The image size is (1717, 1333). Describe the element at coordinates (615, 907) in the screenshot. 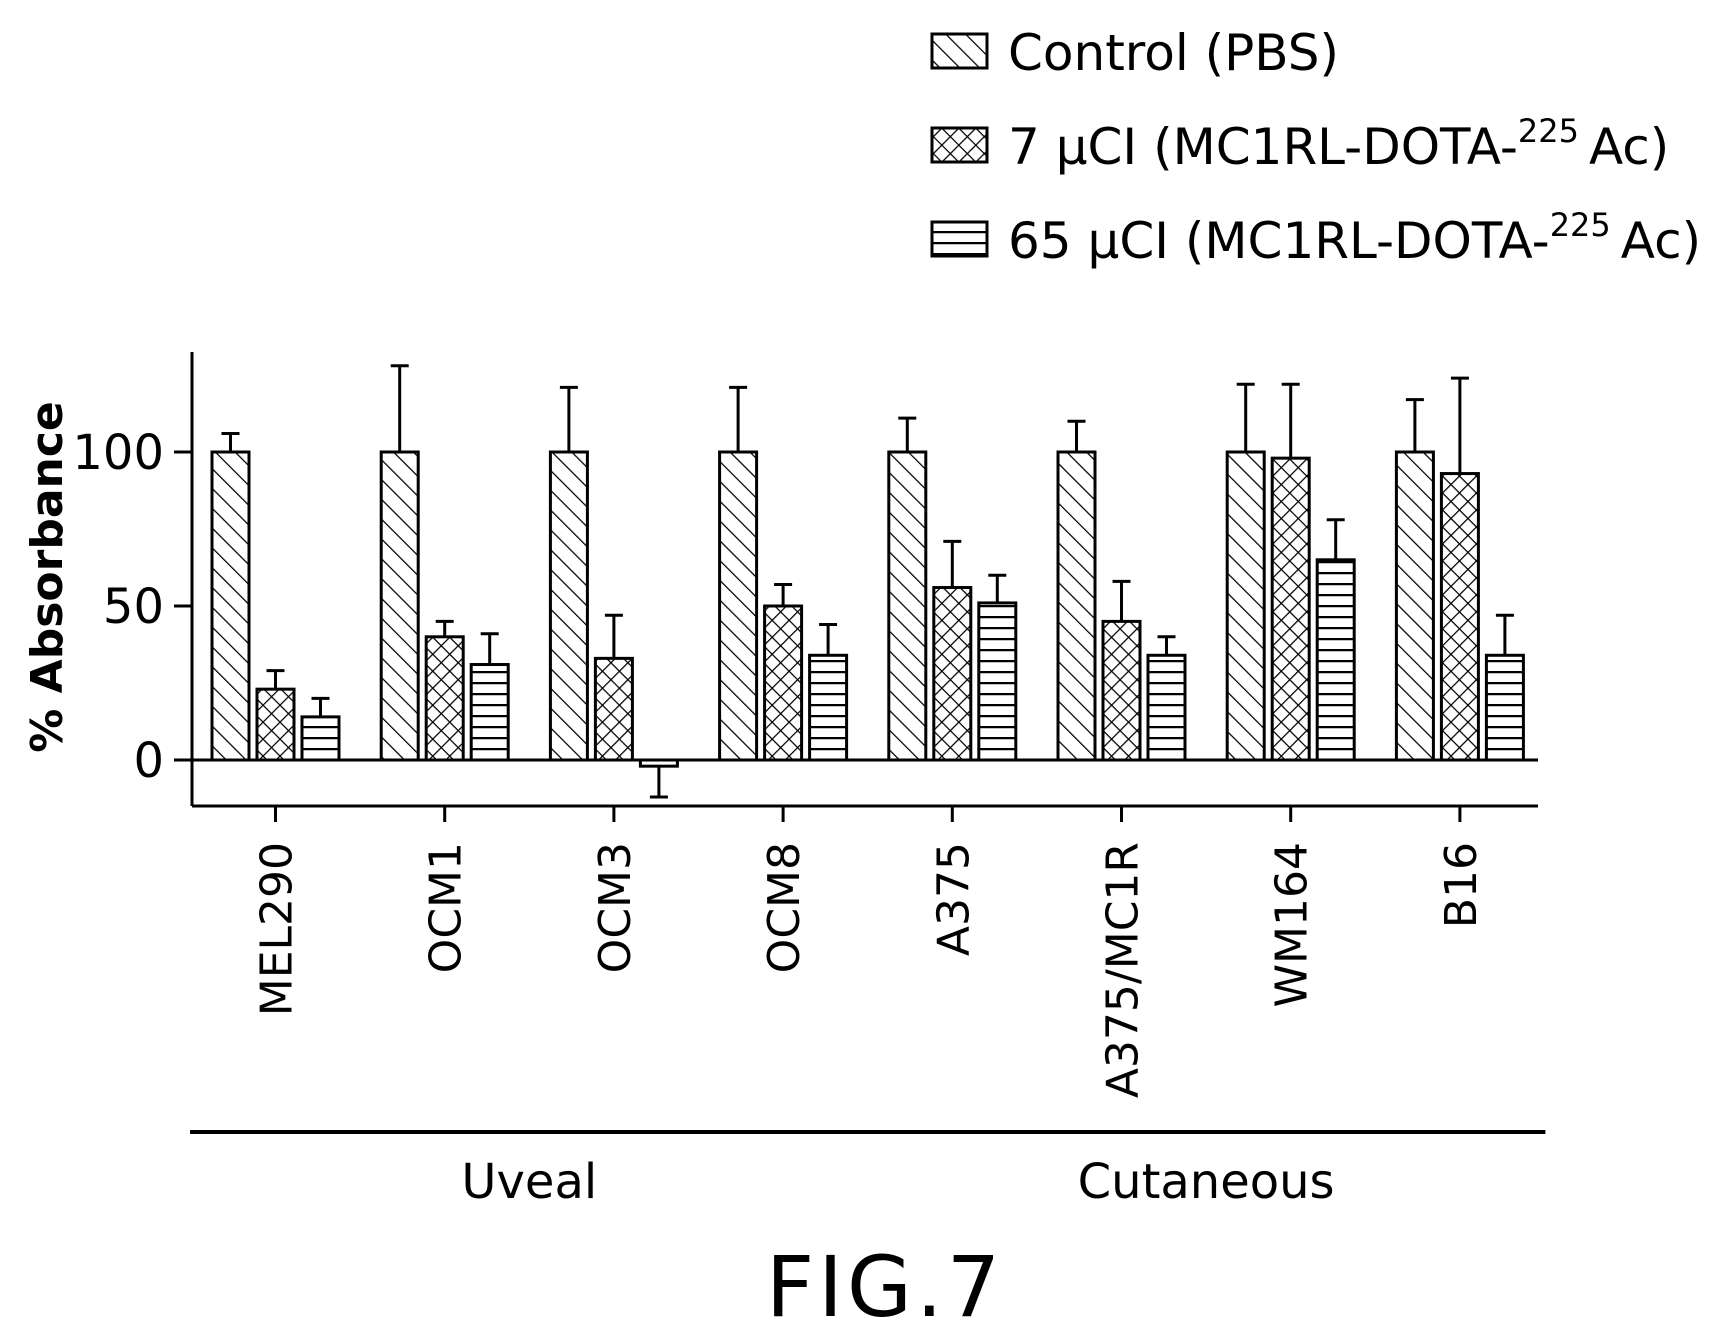

I see `x-tick-label-ocm3: OCM3` at that location.